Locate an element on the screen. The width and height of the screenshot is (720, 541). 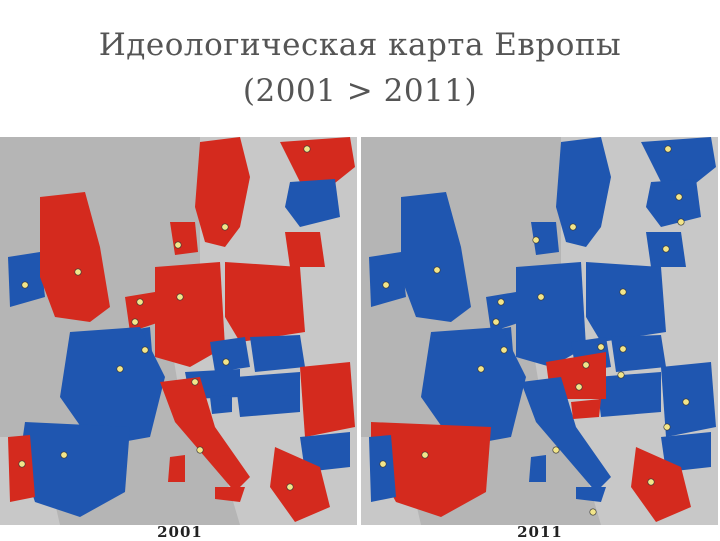
title-line-1: Идеологическая карта Европы is located at coordinates (360, 45).